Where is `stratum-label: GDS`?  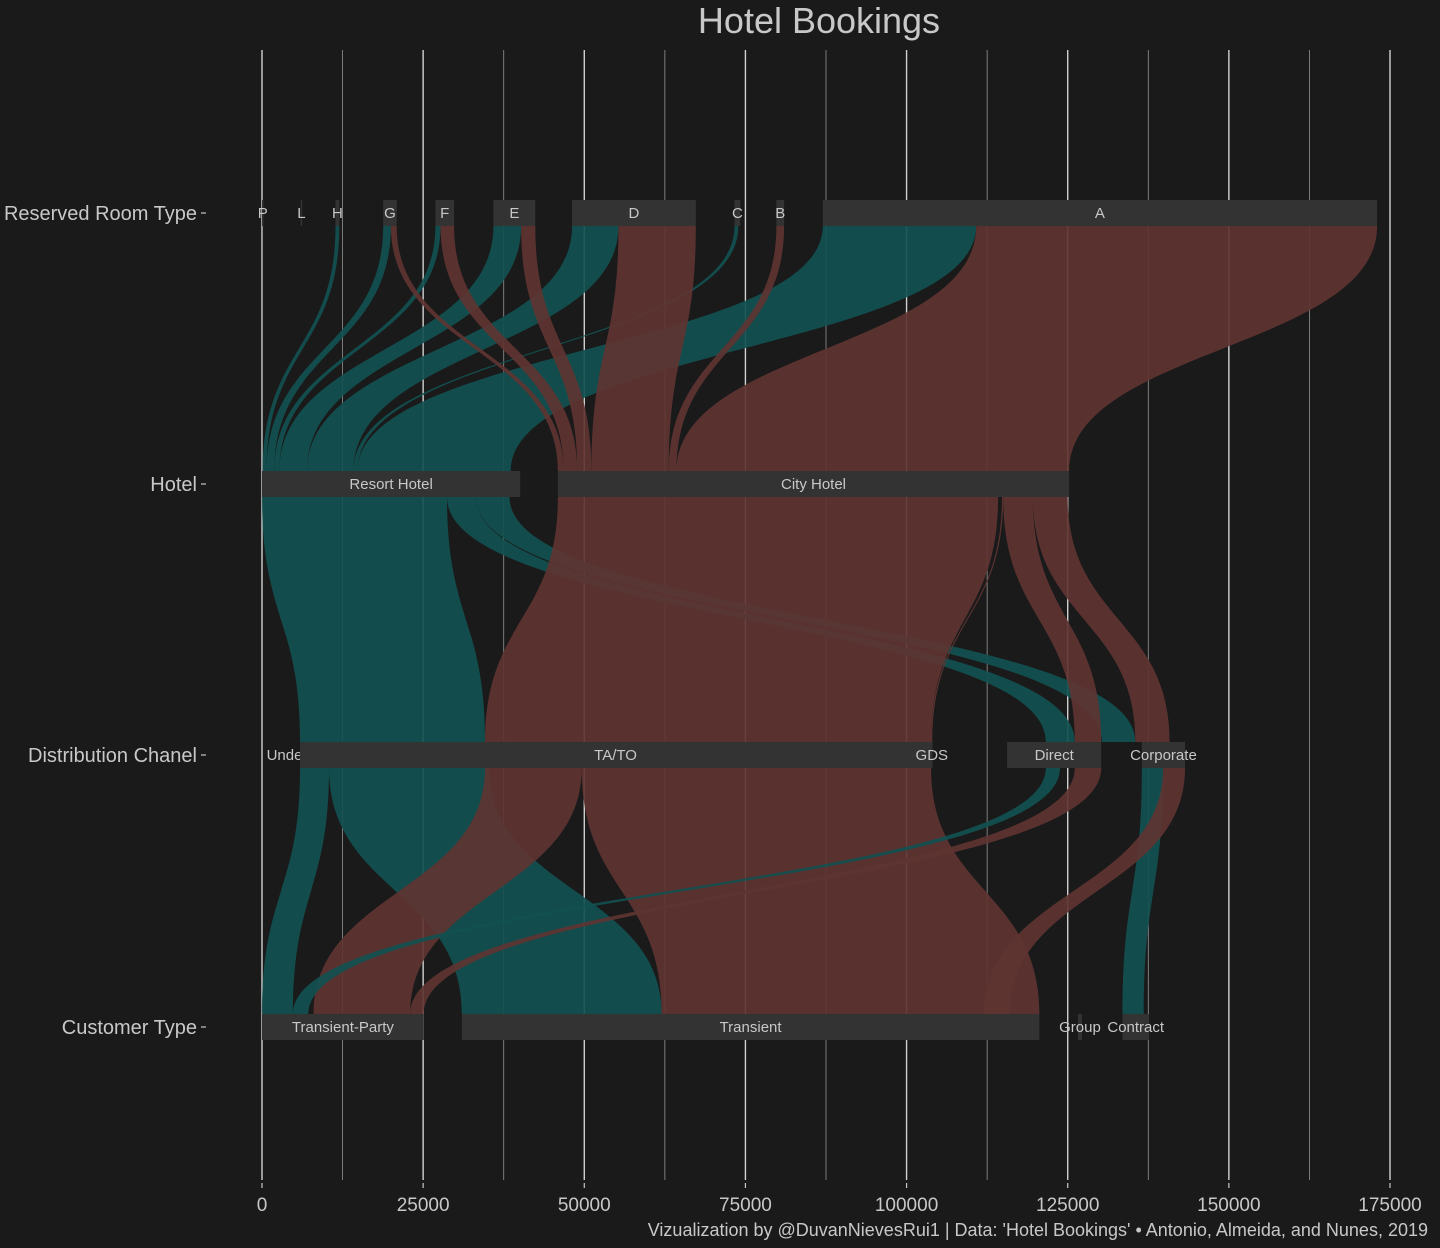 stratum-label: GDS is located at coordinates (932, 755).